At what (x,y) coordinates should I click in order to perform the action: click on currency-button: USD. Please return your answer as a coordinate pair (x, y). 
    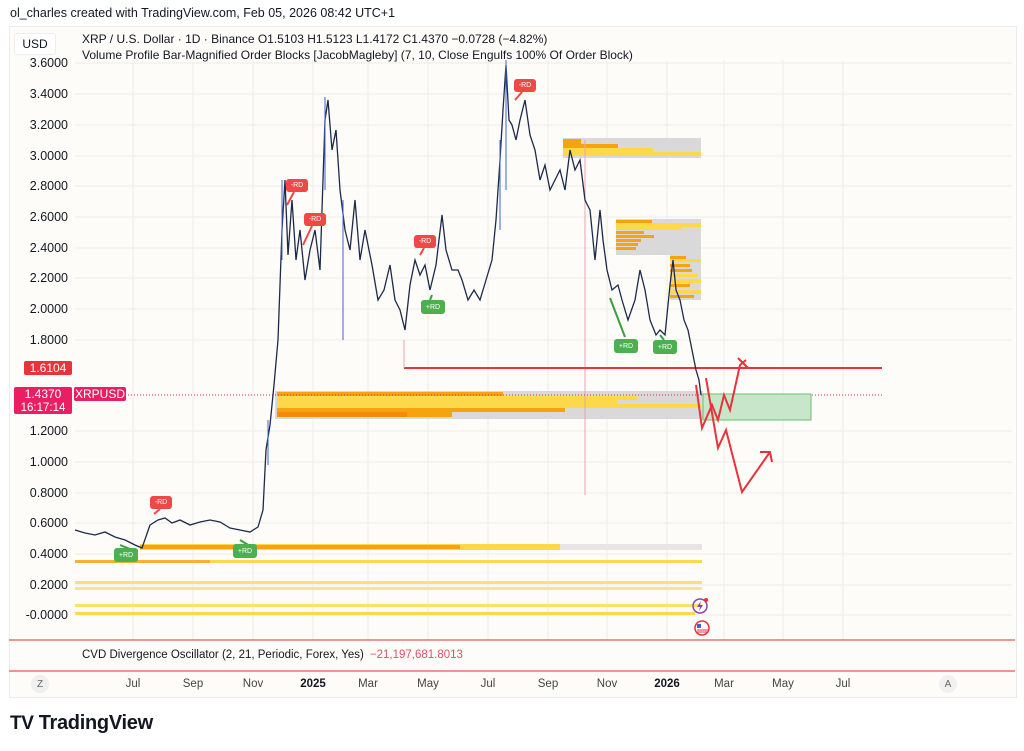
    Looking at the image, I should click on (35, 44).